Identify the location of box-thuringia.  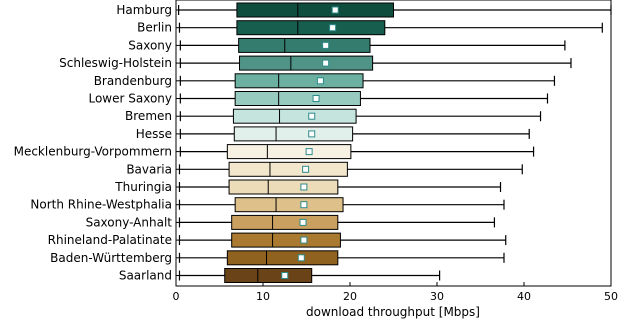
(340, 187).